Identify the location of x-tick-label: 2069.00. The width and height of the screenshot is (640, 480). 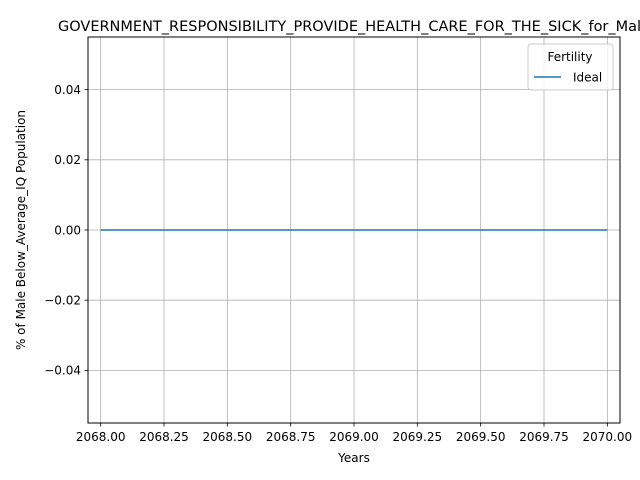
(354, 437).